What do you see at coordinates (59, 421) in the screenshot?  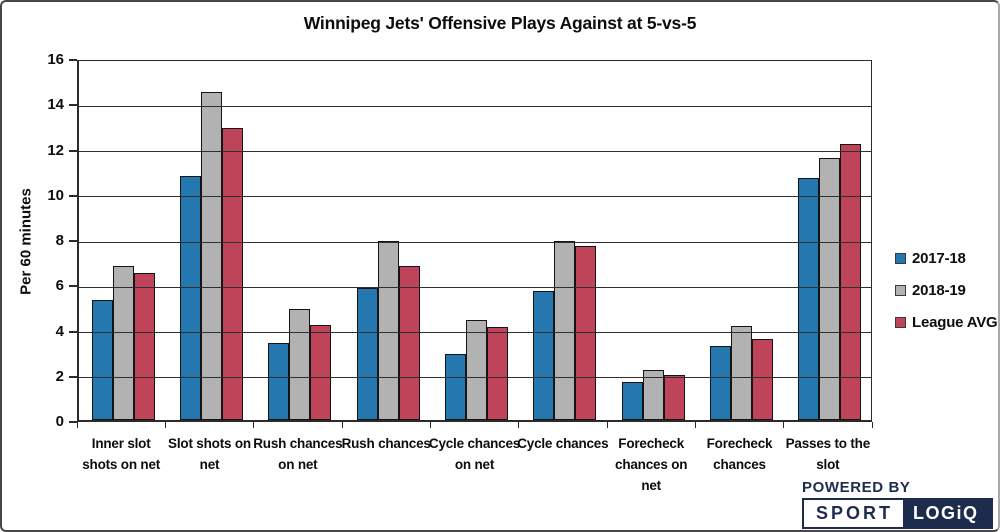 I see `y-axis-tick-label: 0` at bounding box center [59, 421].